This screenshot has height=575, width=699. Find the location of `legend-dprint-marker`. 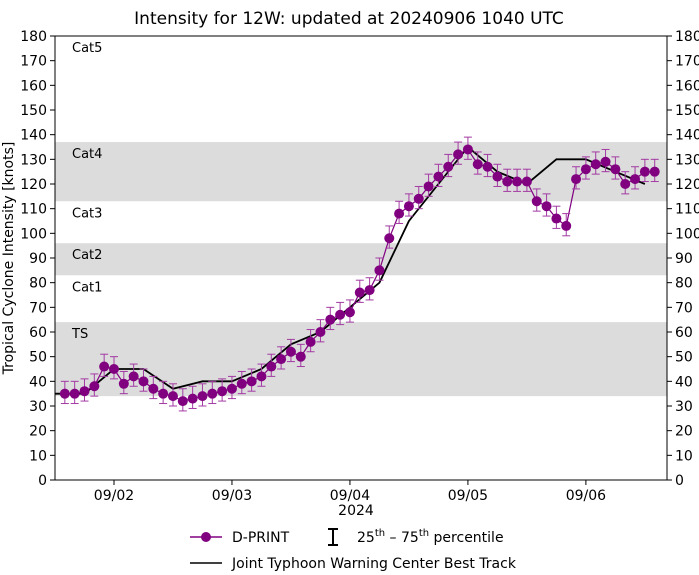

legend-dprint-marker is located at coordinates (206, 537).